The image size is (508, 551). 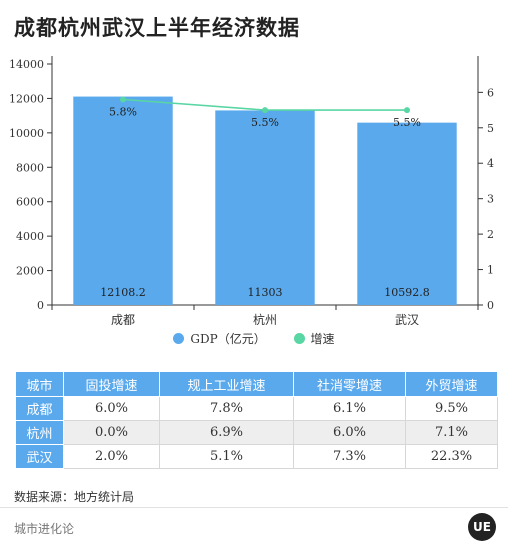 I want to click on cell-value: 7.3%, so click(x=349, y=456).